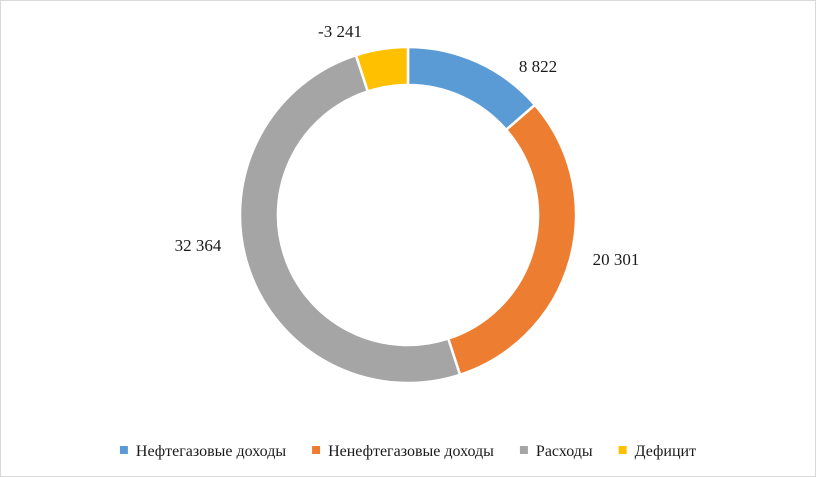  What do you see at coordinates (622, 450) in the screenshot?
I see `legend-swatch-deficit` at bounding box center [622, 450].